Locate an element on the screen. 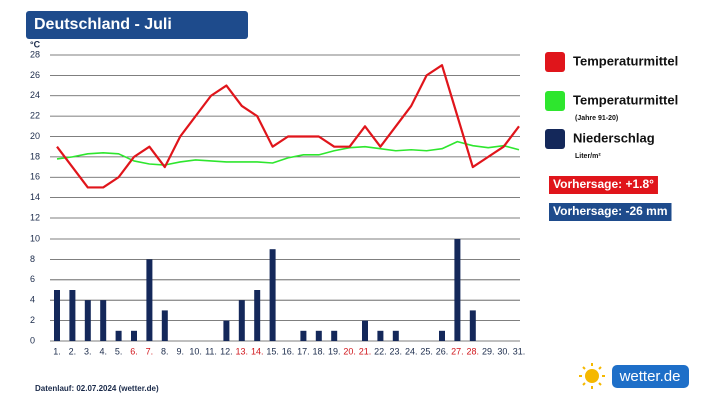 The width and height of the screenshot is (717, 403). y-tick-label: 12 is located at coordinates (35, 217).